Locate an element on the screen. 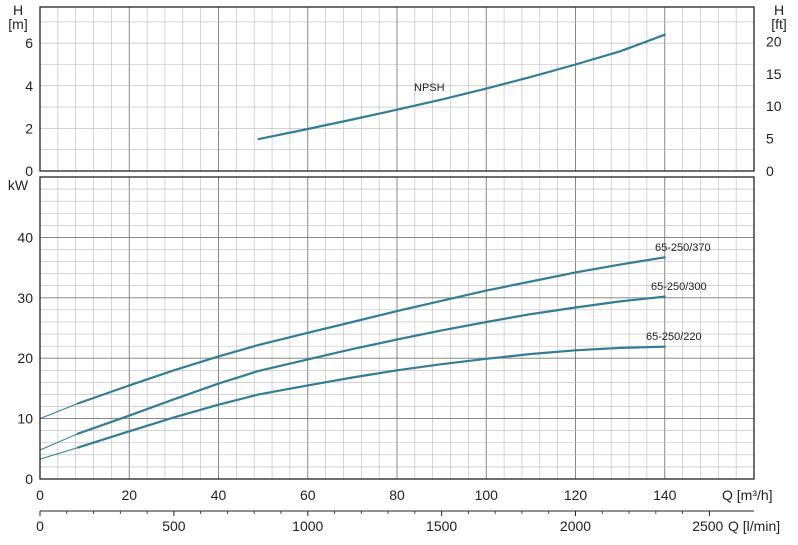 Image resolution: width=798 pixels, height=545 pixels. series-label: 65-250/300 is located at coordinates (679, 287).